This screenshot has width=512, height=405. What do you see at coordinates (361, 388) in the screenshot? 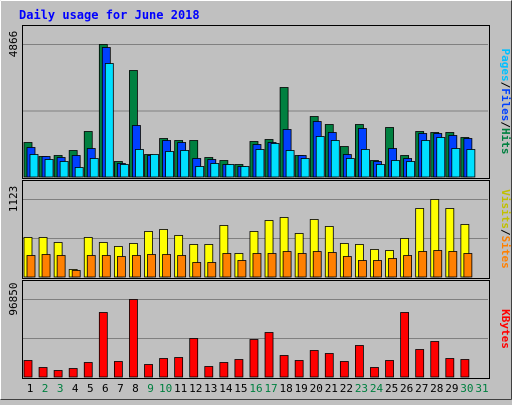
I see `day-label-23: 23` at bounding box center [361, 388].